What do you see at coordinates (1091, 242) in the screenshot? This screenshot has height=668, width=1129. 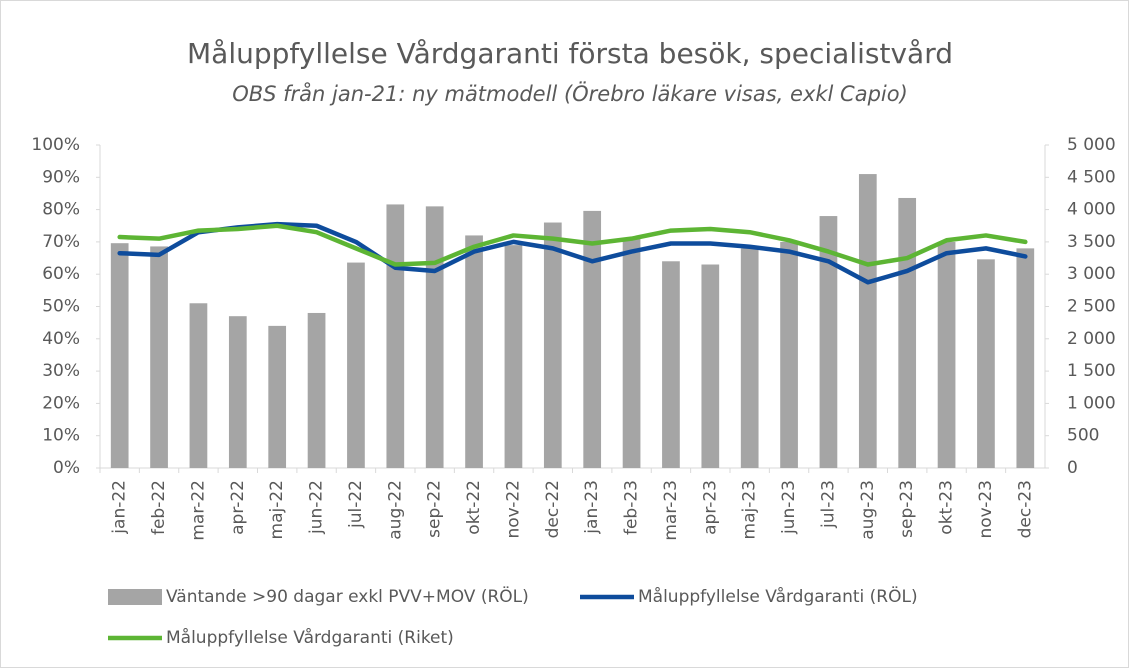 I see `y2ticks-label: 3 500` at bounding box center [1091, 242].